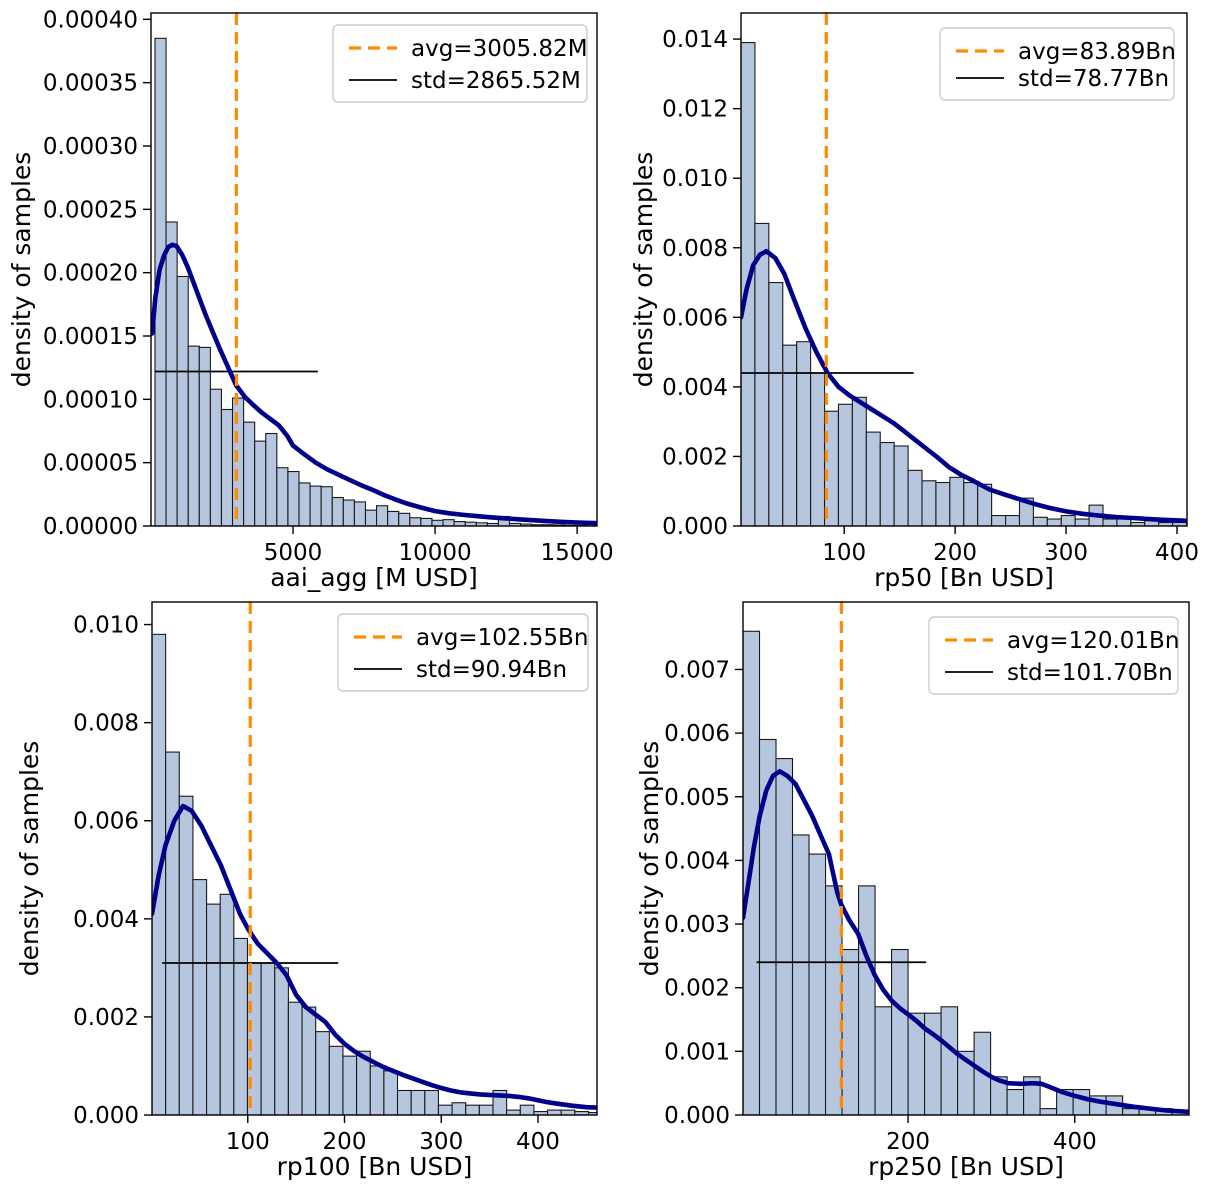 The image size is (1205, 1189). I want to click on y-tick-label: 0.00020, so click(90, 274).